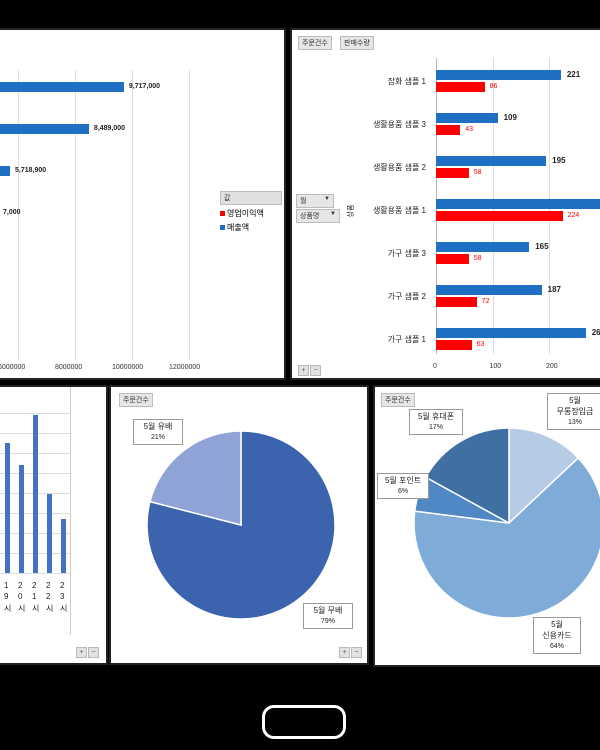  I want to click on pie-label-free-shipping: 5월 무배 79%, so click(328, 616).